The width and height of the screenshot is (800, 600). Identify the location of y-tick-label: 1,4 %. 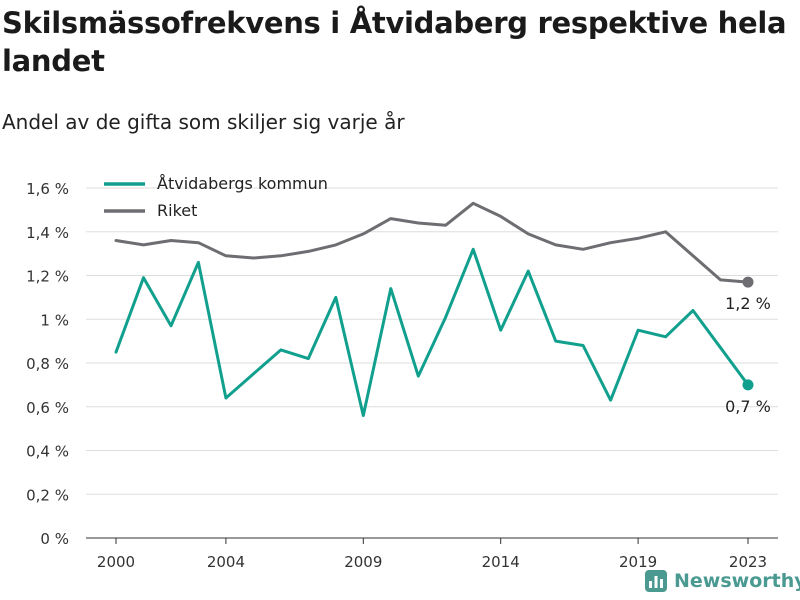
(47, 233).